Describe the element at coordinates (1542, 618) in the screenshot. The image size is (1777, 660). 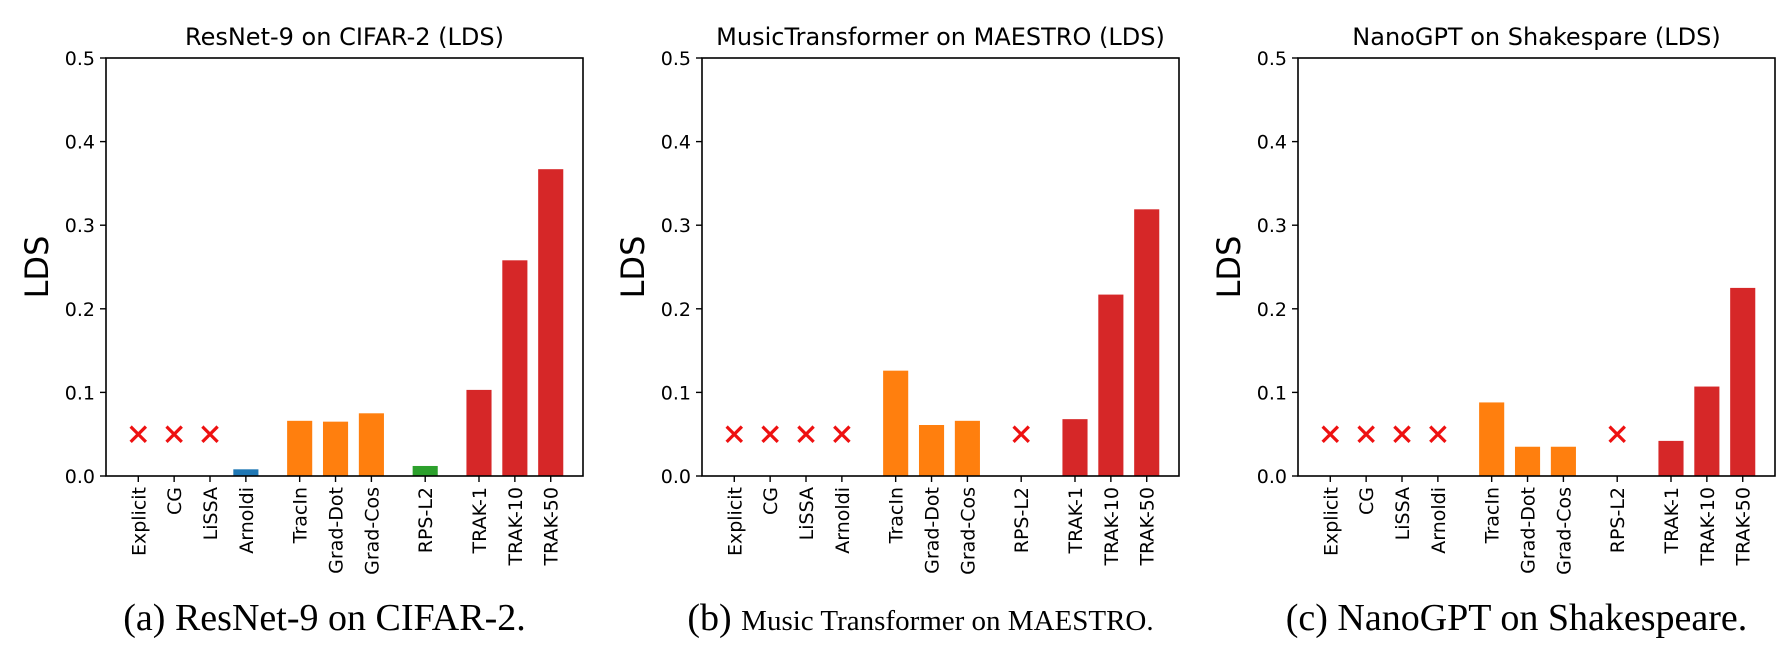
I see `caption-text: NanoGPT on Shakespeare.` at that location.